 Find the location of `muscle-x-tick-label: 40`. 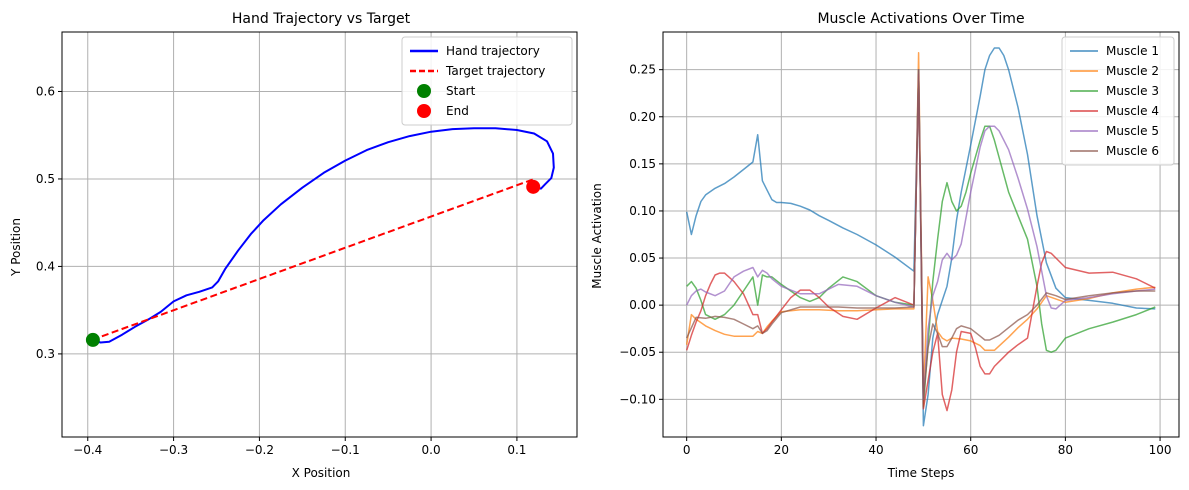

muscle-x-tick-label: 40 is located at coordinates (875, 450).